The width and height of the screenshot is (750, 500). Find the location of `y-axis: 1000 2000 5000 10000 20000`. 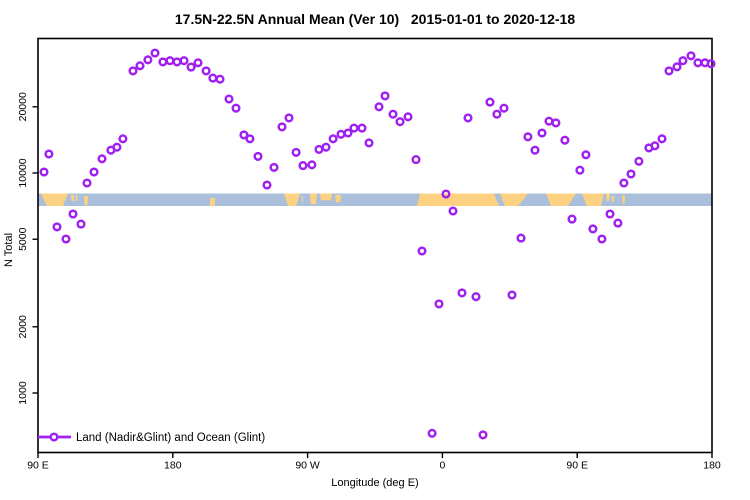

y-axis: 1000 2000 5000 10000 20000 is located at coordinates (27, 248).